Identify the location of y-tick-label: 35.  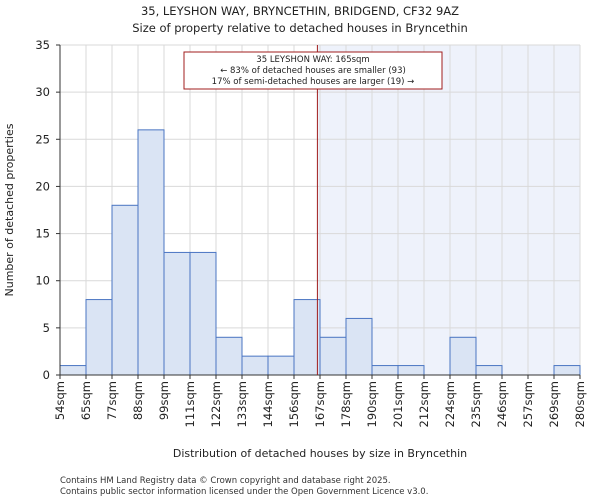
(42, 45).